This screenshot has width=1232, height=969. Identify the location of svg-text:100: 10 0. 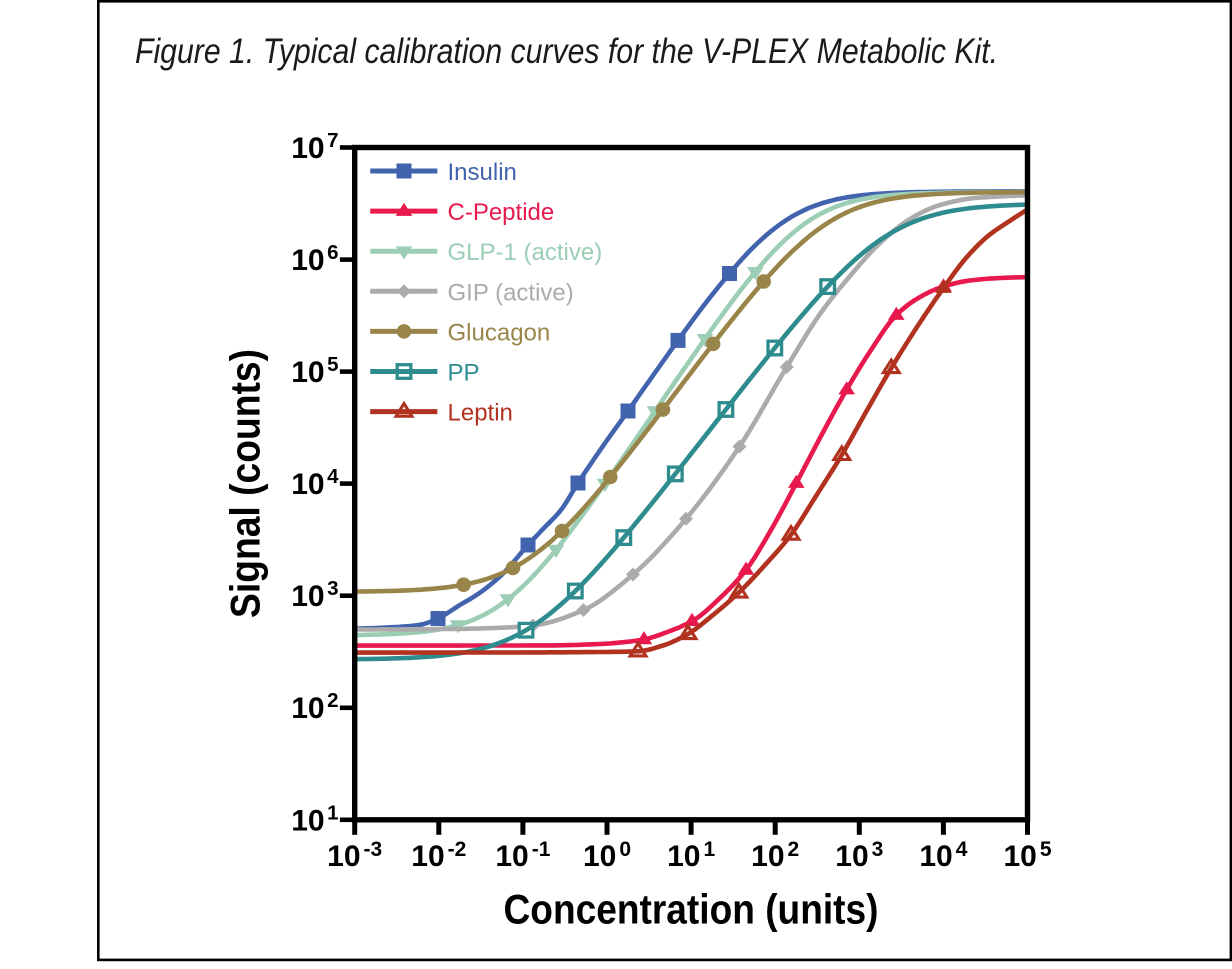
(607, 855).